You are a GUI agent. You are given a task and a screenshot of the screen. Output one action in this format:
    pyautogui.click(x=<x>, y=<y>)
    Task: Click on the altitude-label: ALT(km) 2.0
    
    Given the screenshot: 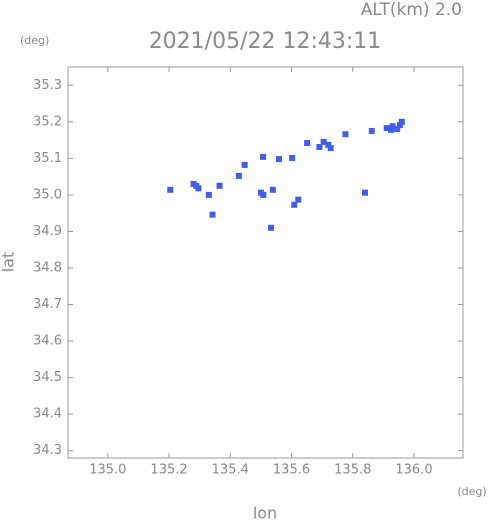 What is the action you would take?
    pyautogui.click(x=411, y=10)
    